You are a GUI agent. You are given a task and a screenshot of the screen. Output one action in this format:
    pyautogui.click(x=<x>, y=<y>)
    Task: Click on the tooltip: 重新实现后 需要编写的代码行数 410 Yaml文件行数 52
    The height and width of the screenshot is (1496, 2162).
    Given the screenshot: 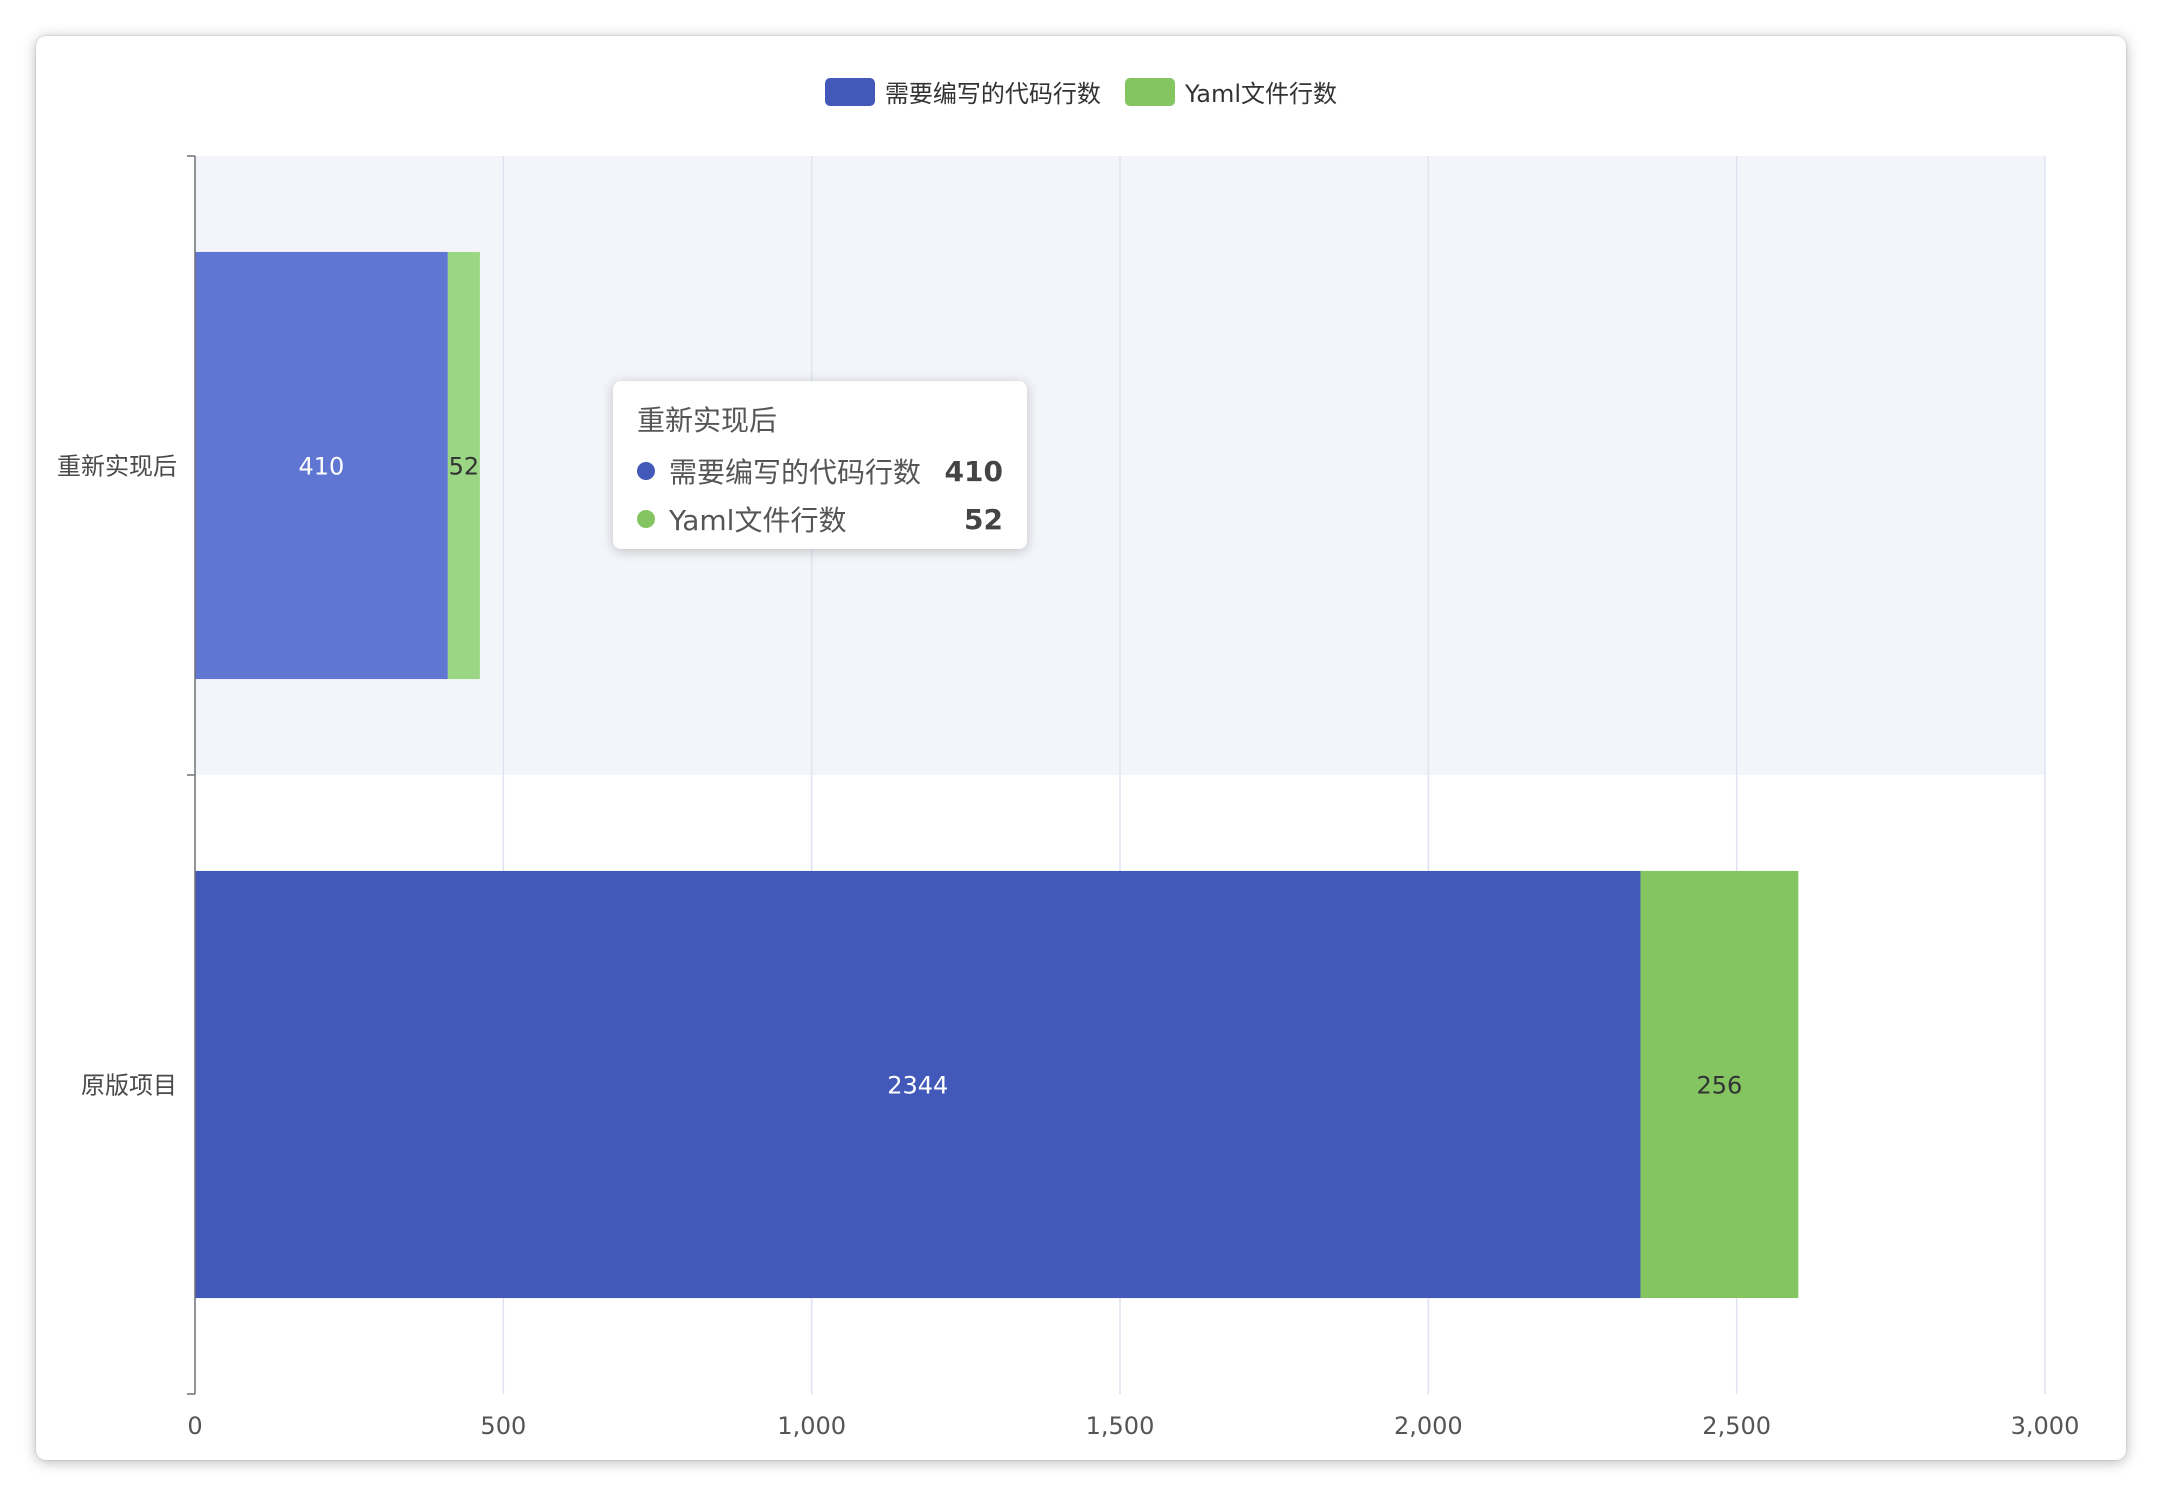 What is the action you would take?
    pyautogui.click(x=820, y=465)
    